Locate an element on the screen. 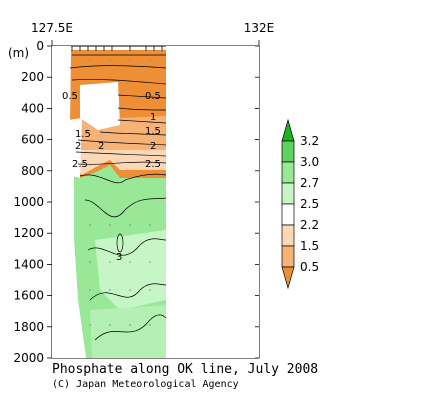  contour-label: 3 is located at coordinates (119, 257).